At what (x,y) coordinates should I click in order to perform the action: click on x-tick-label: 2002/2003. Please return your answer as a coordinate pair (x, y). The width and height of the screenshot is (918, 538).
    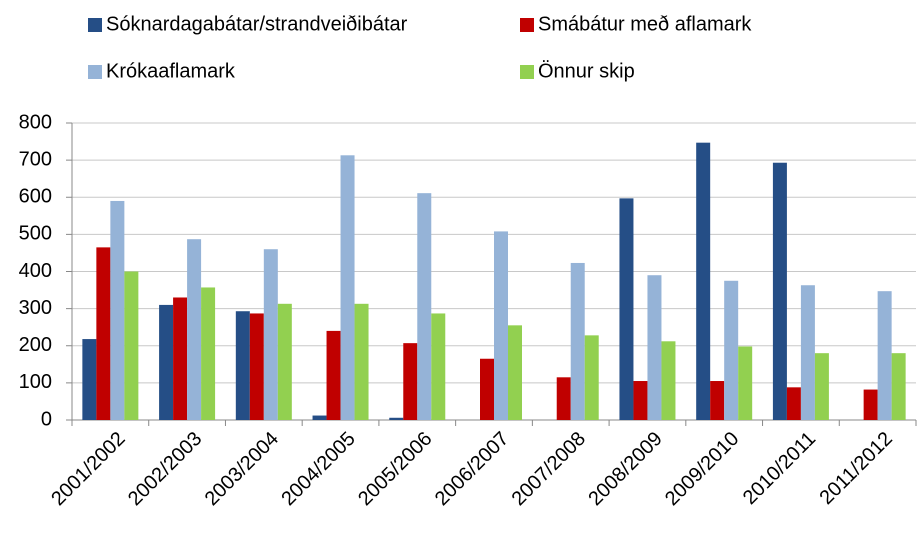
    Looking at the image, I should click on (165, 469).